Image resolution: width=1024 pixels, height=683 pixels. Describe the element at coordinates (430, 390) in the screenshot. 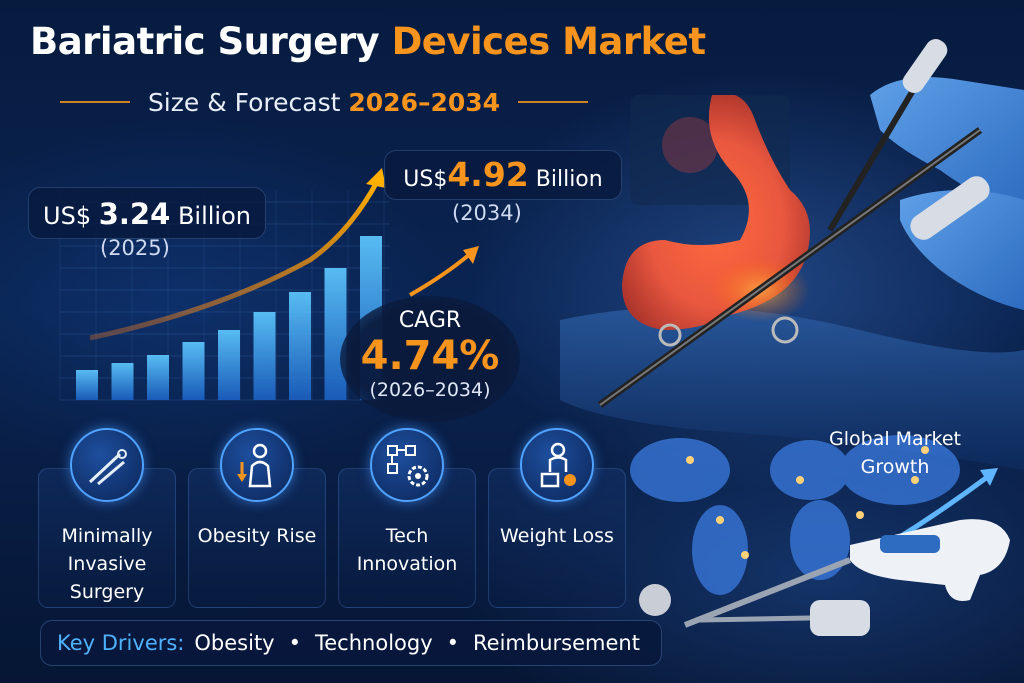

I see `cagr-period: (2026–2034)` at that location.